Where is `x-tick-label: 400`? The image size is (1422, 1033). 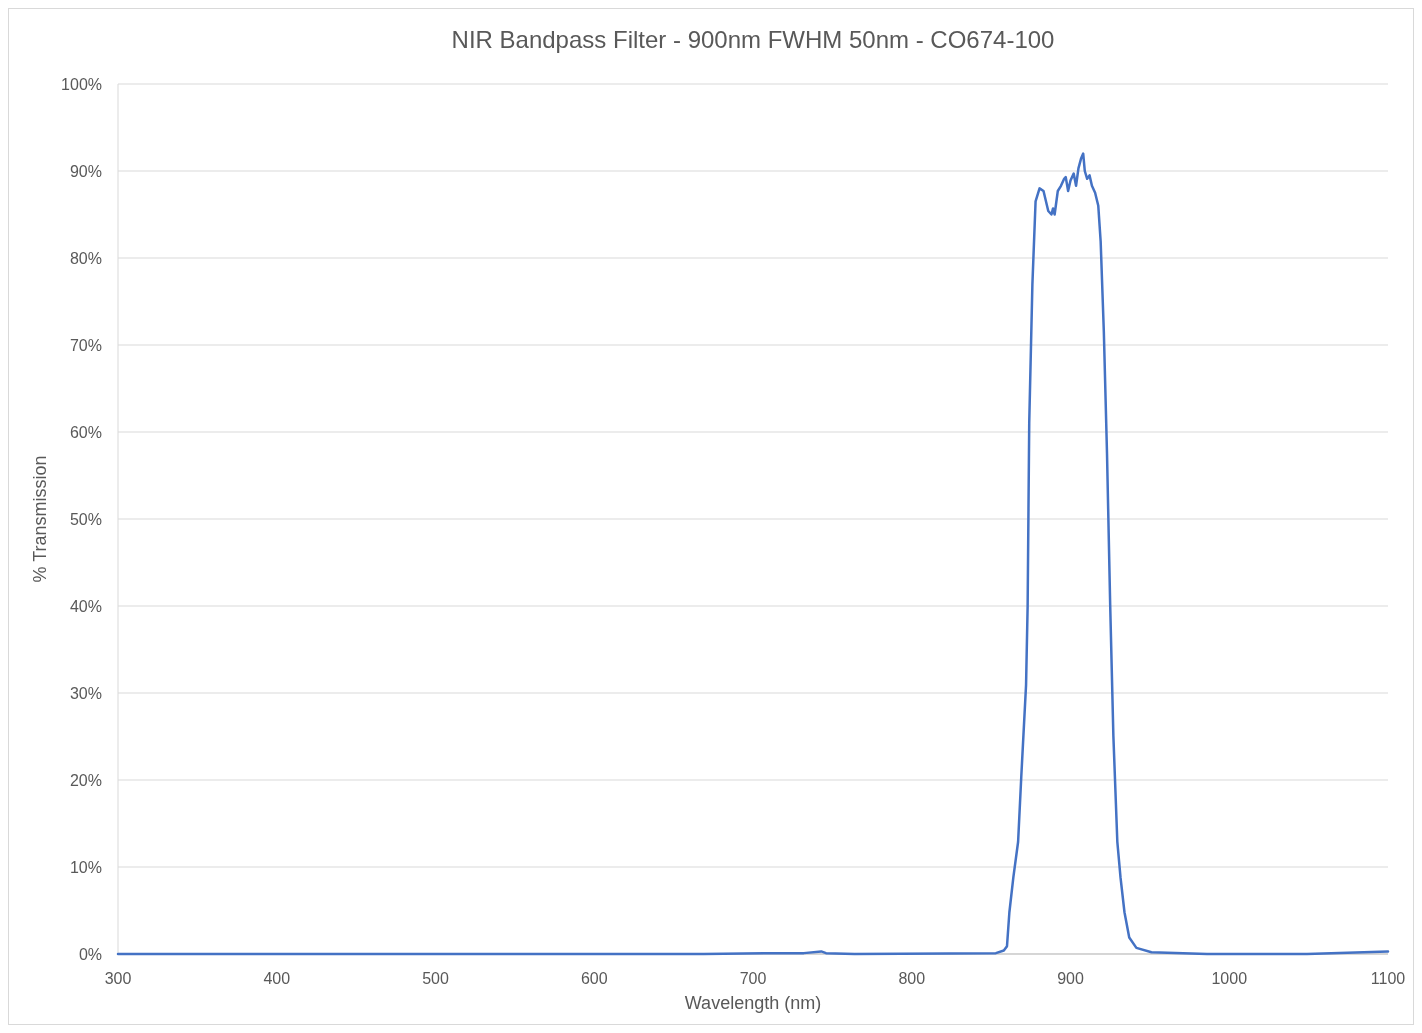 x-tick-label: 400 is located at coordinates (277, 978).